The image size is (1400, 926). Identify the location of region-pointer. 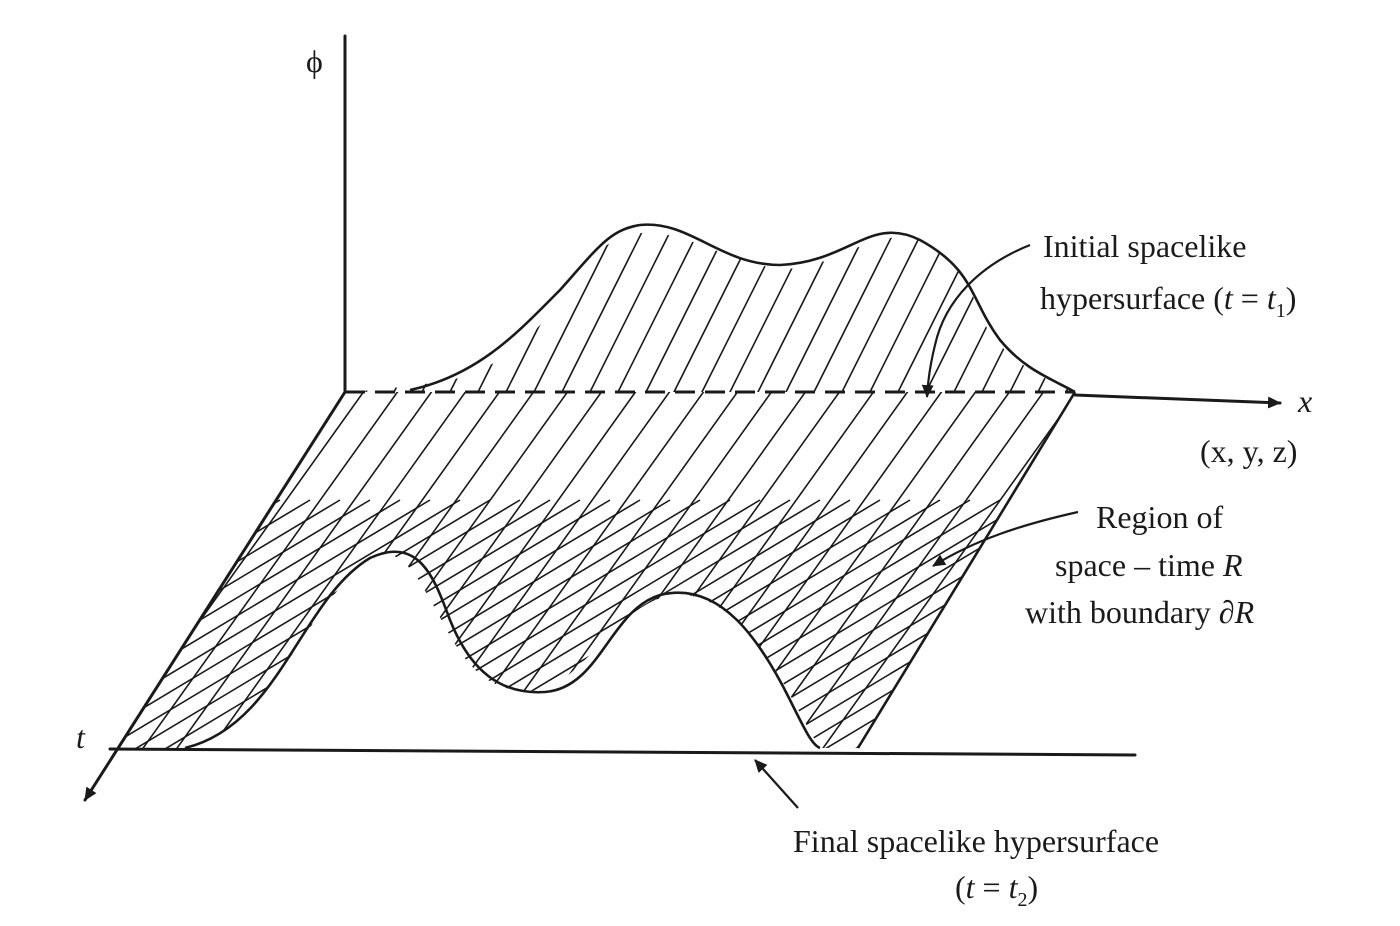
(1005, 538).